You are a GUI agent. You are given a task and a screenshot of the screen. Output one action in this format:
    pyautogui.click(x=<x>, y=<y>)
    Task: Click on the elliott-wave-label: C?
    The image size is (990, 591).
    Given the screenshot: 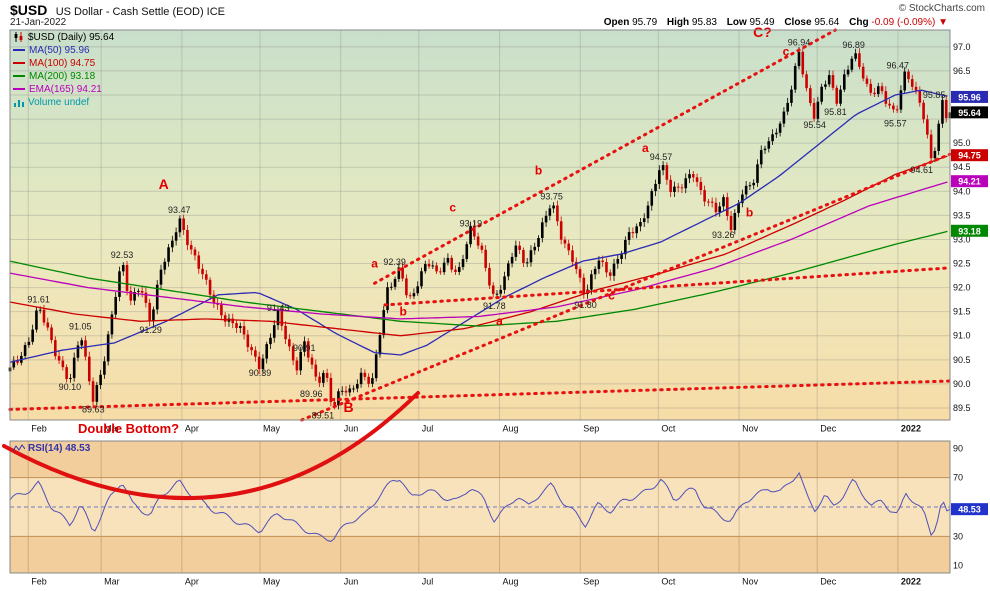 What is the action you would take?
    pyautogui.click(x=762, y=32)
    